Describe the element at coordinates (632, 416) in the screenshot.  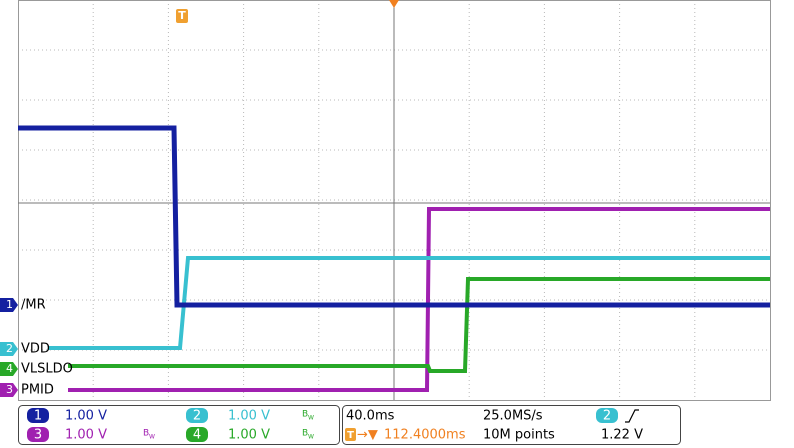
I see `slope-icon` at that location.